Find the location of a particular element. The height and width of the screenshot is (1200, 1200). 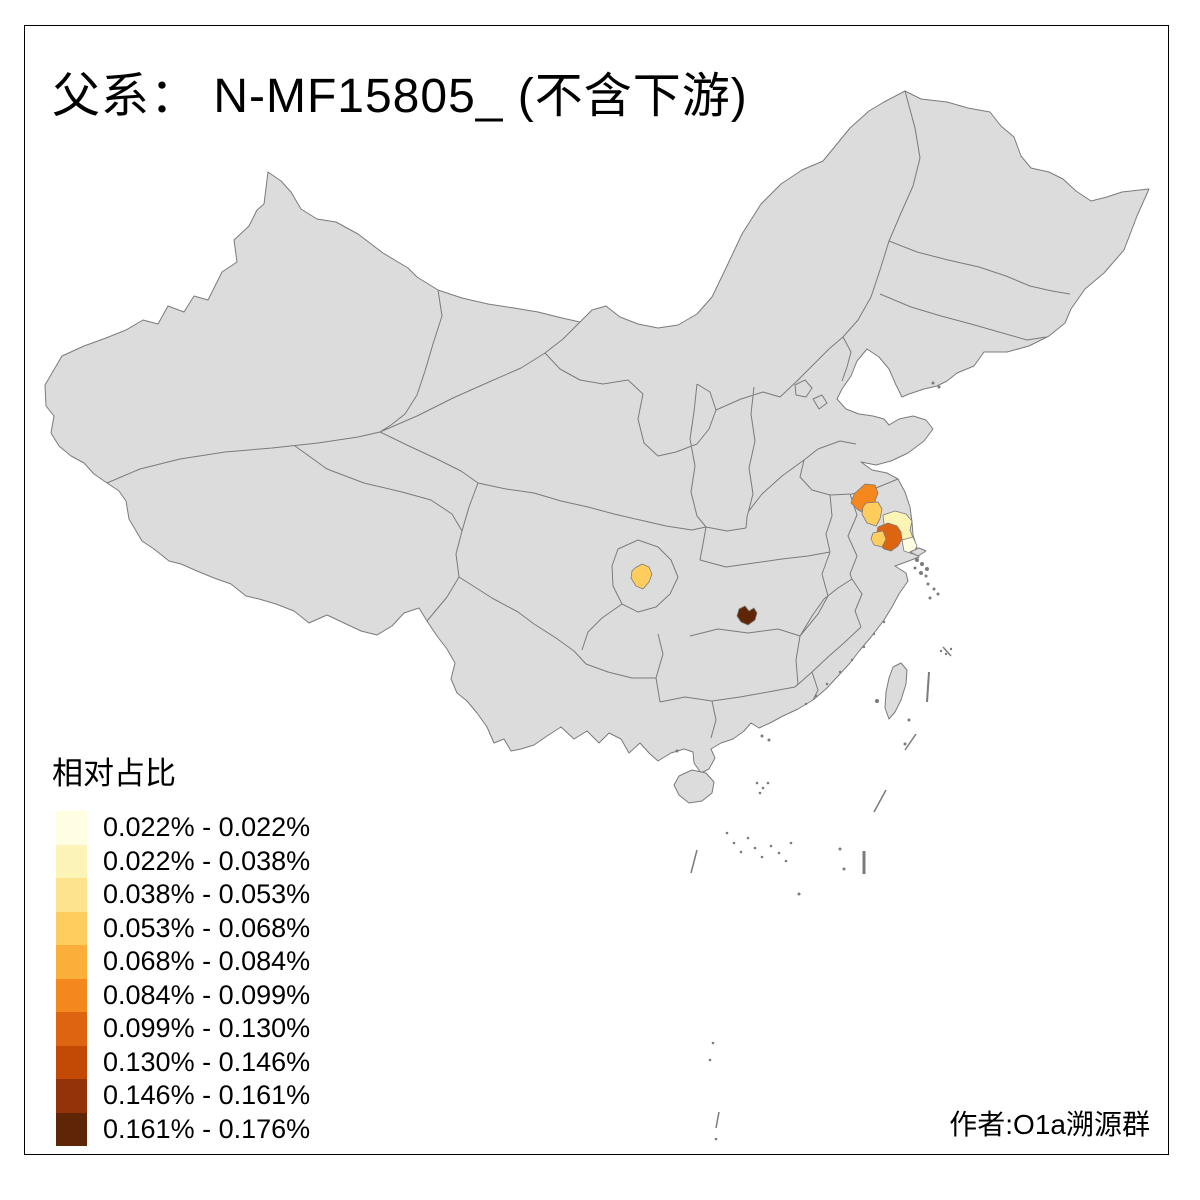

legend-label: 0.130% - 0.146% is located at coordinates (207, 1061).